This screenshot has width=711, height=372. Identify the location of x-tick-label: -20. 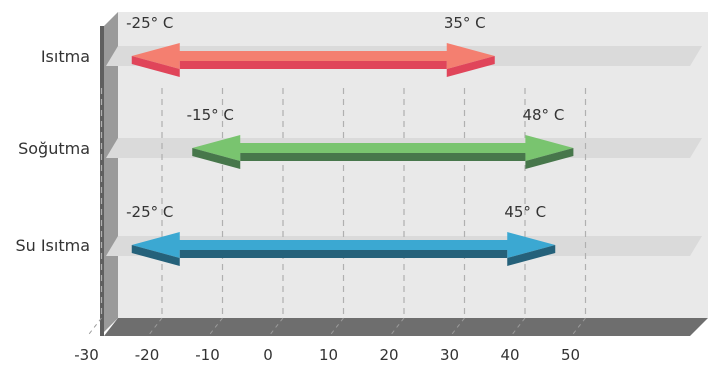
(147, 355).